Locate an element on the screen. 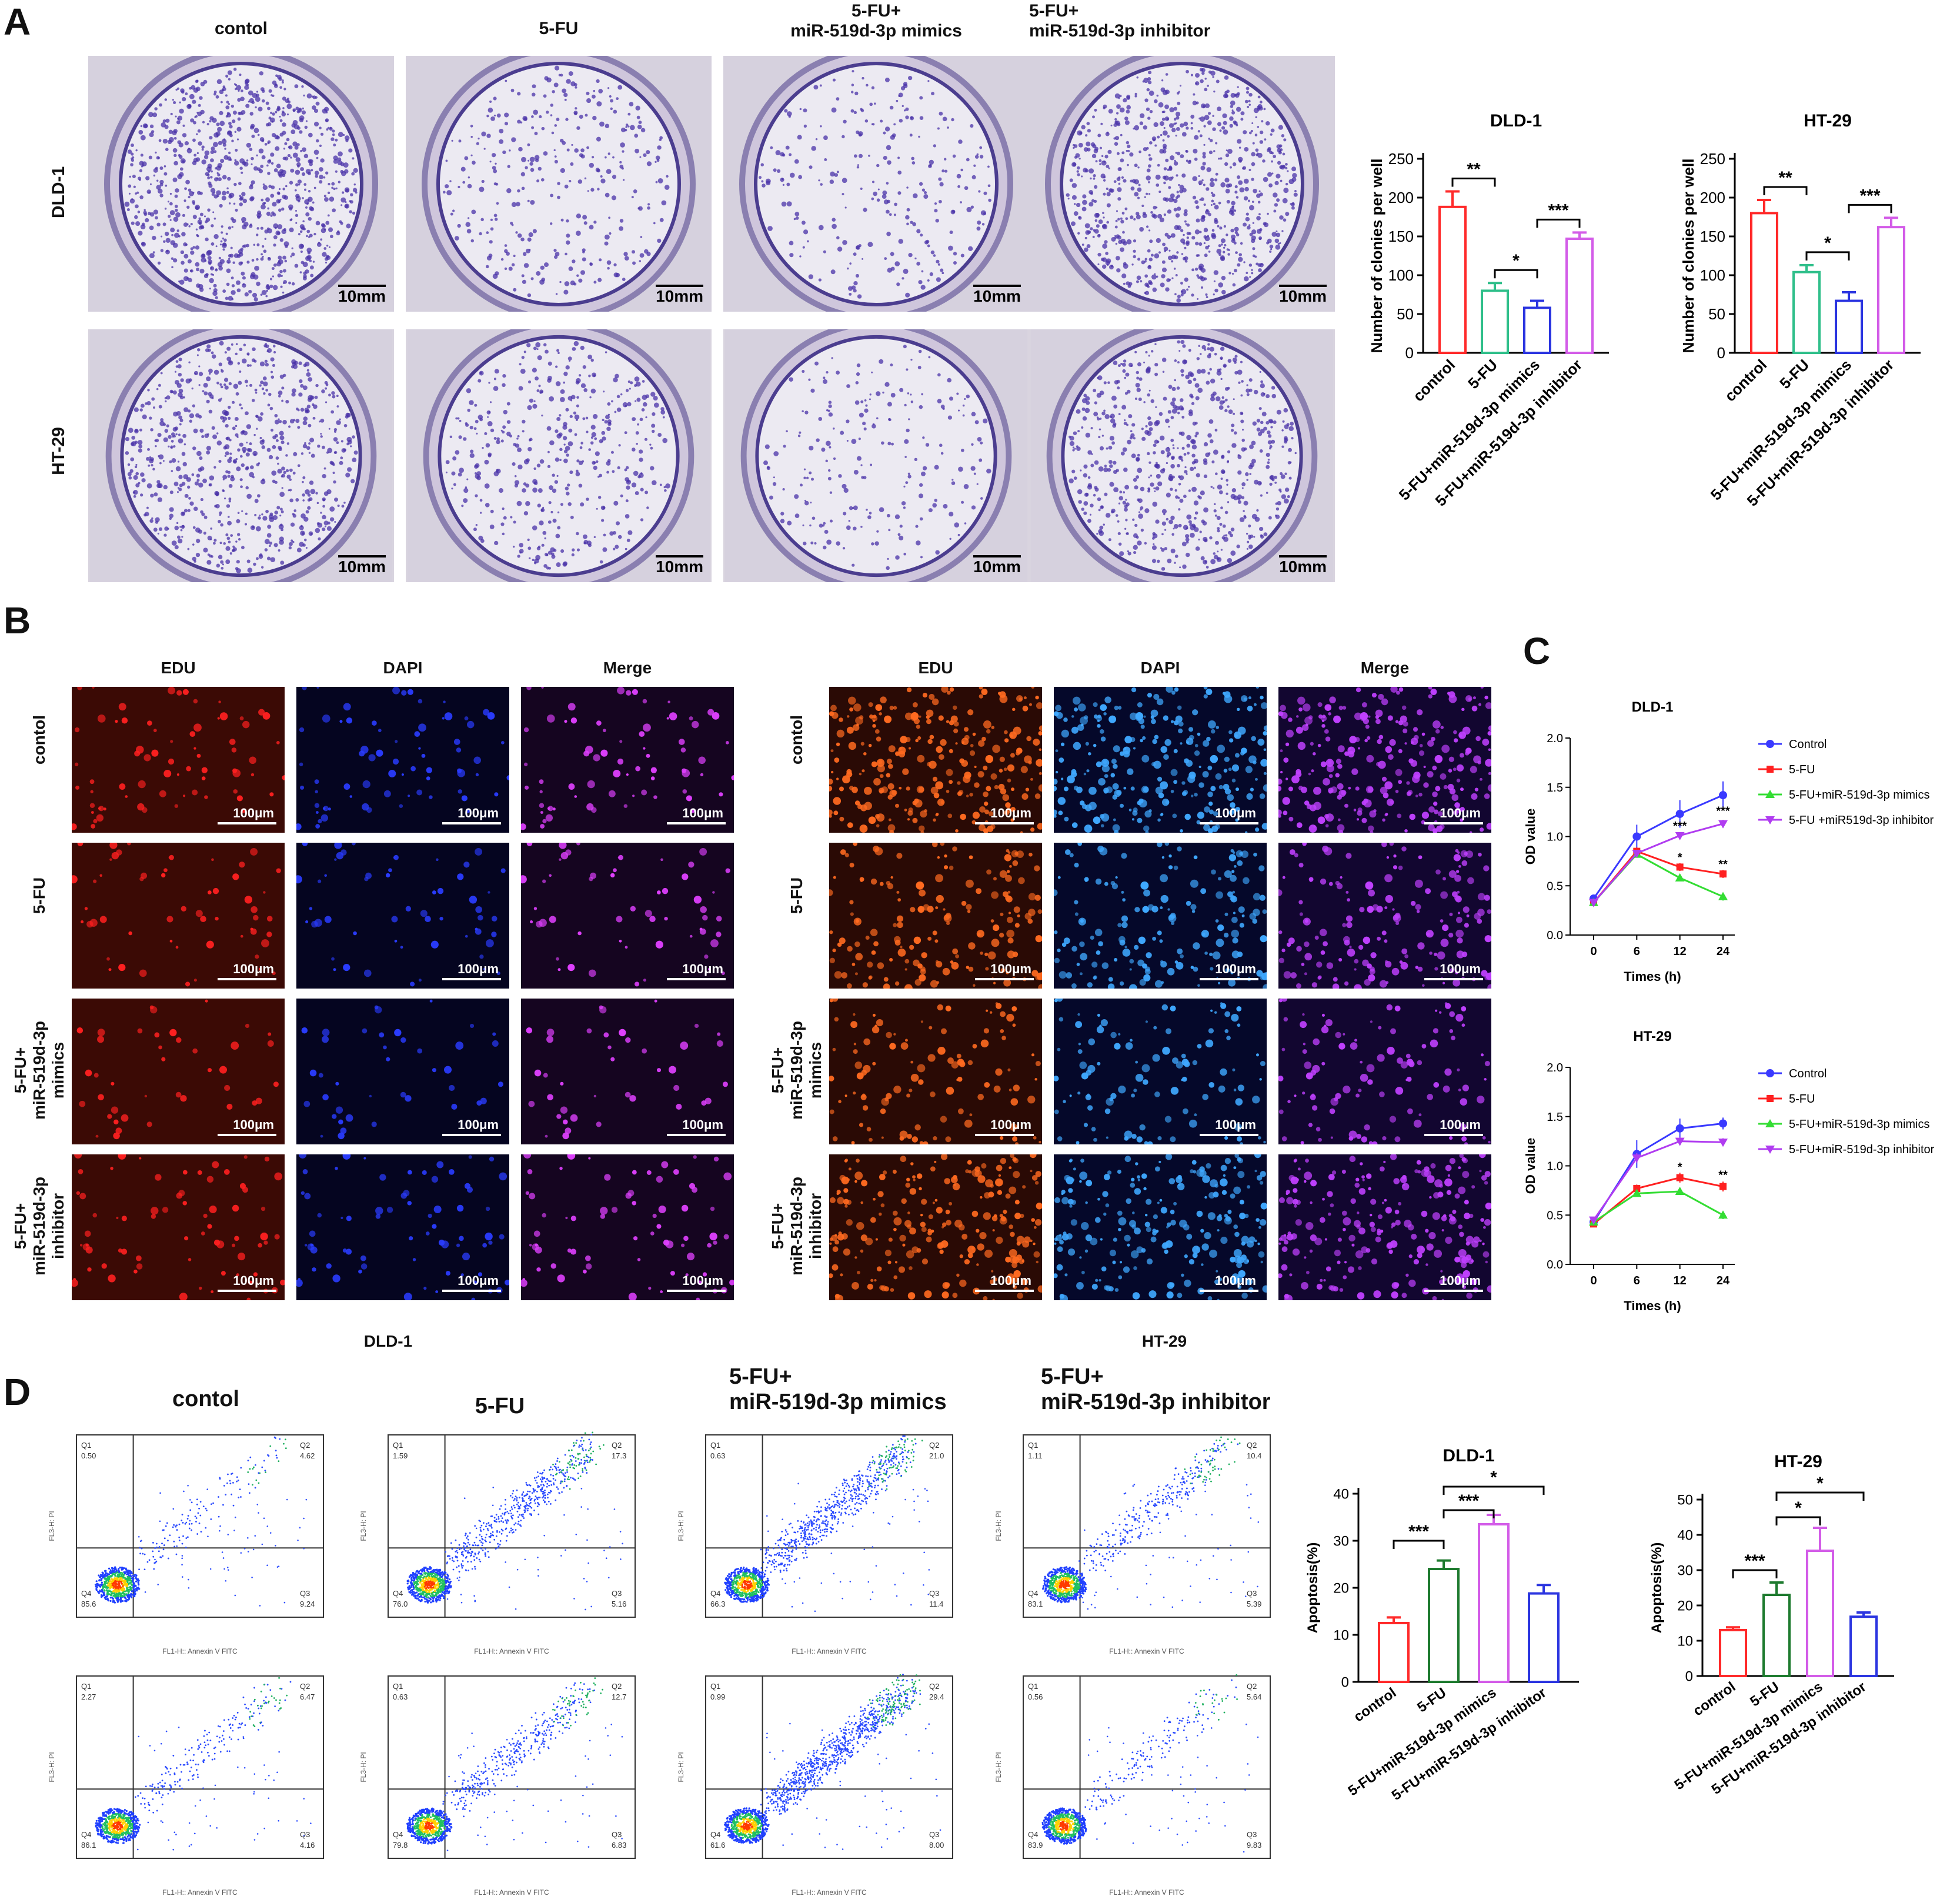 This screenshot has height=1903, width=1960. x-tick-label: 12 is located at coordinates (1680, 952).